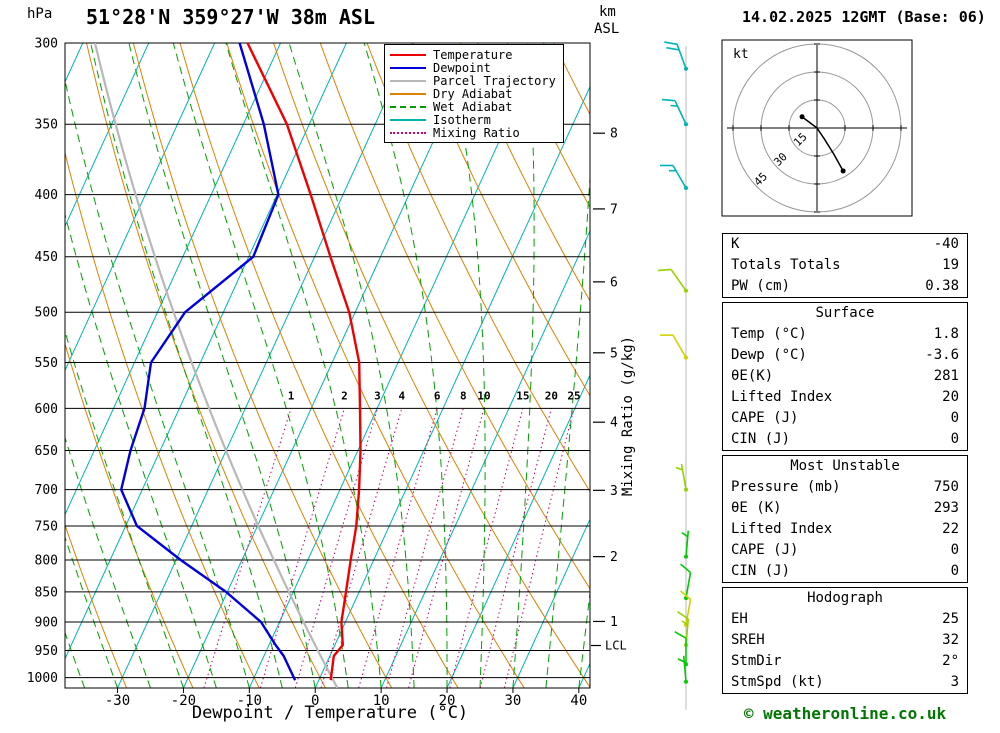 Image resolution: width=1000 pixels, height=733 pixels. Describe the element at coordinates (845, 682) in the screenshot. I see `stat-row: StmSpd (kt) 3` at that location.